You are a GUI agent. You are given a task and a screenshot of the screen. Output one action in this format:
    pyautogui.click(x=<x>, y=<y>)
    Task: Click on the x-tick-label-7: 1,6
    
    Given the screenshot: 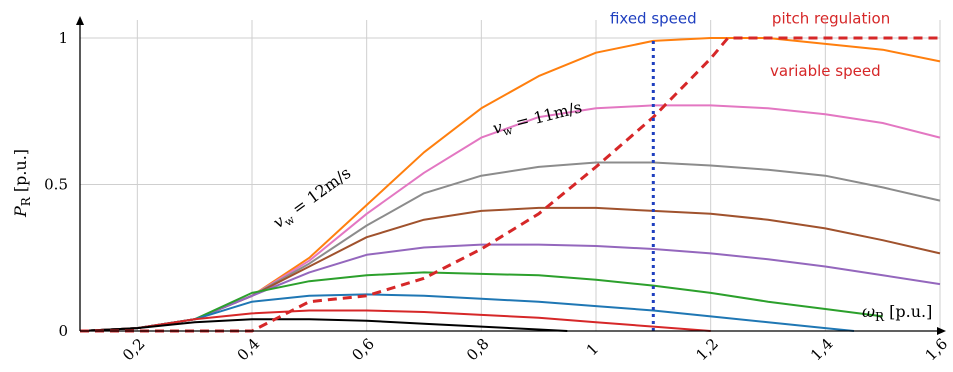 What is the action you would take?
    pyautogui.click(x=937, y=350)
    